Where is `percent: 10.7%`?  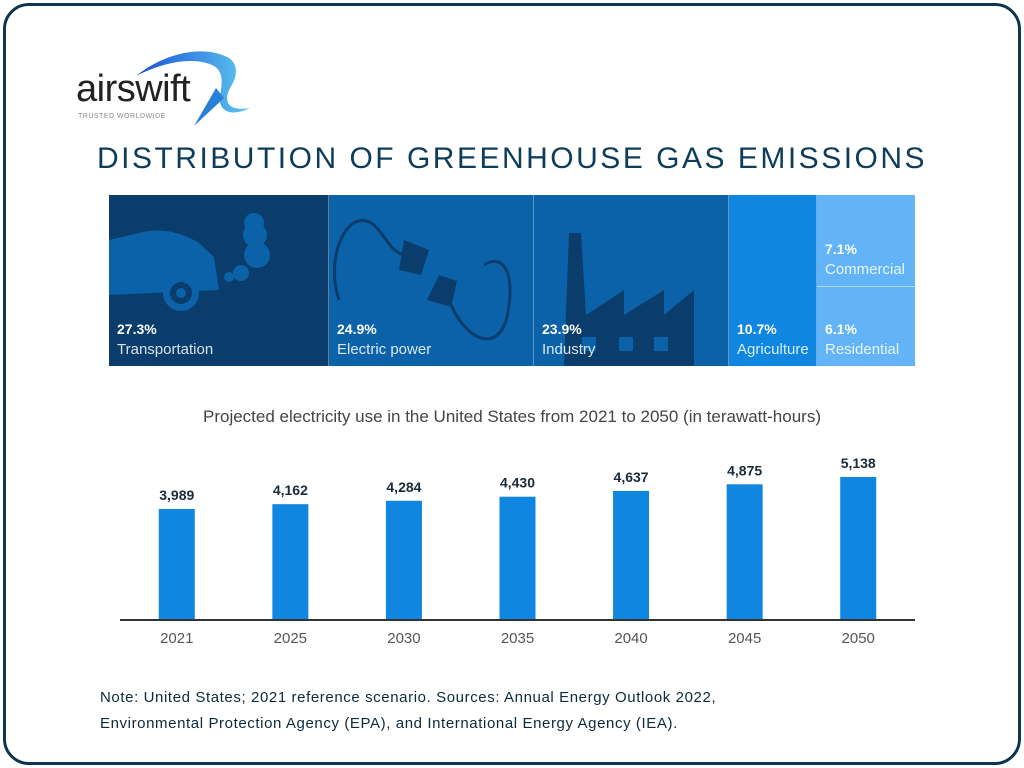
percent: 10.7% is located at coordinates (757, 329).